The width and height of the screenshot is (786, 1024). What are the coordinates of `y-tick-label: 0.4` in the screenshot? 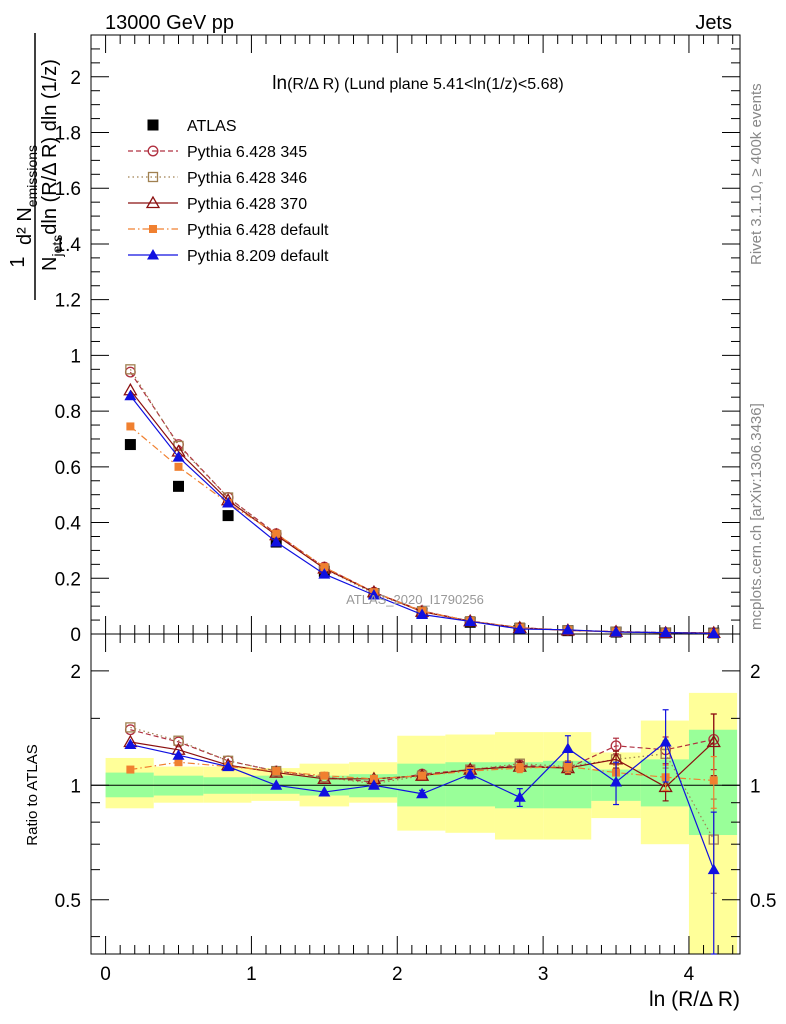 It's located at (68, 524).